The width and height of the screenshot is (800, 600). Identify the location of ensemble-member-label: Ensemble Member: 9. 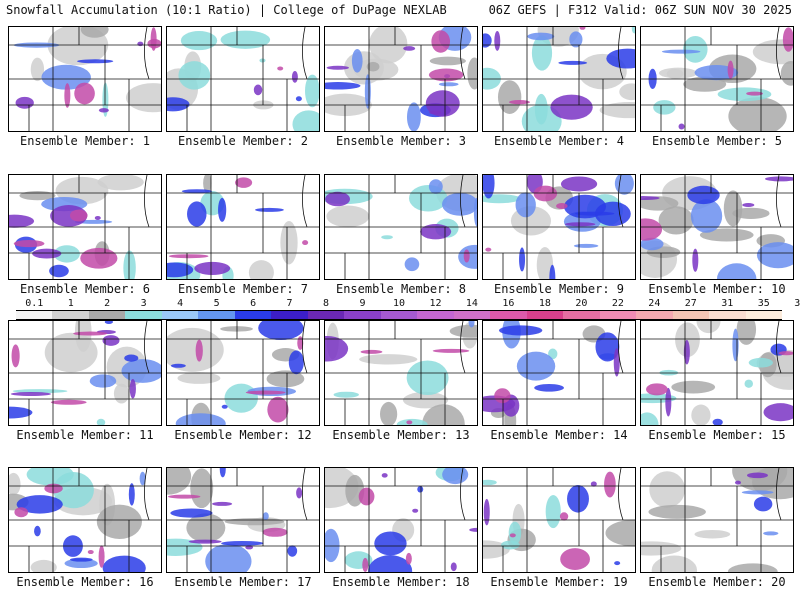
(559, 289).